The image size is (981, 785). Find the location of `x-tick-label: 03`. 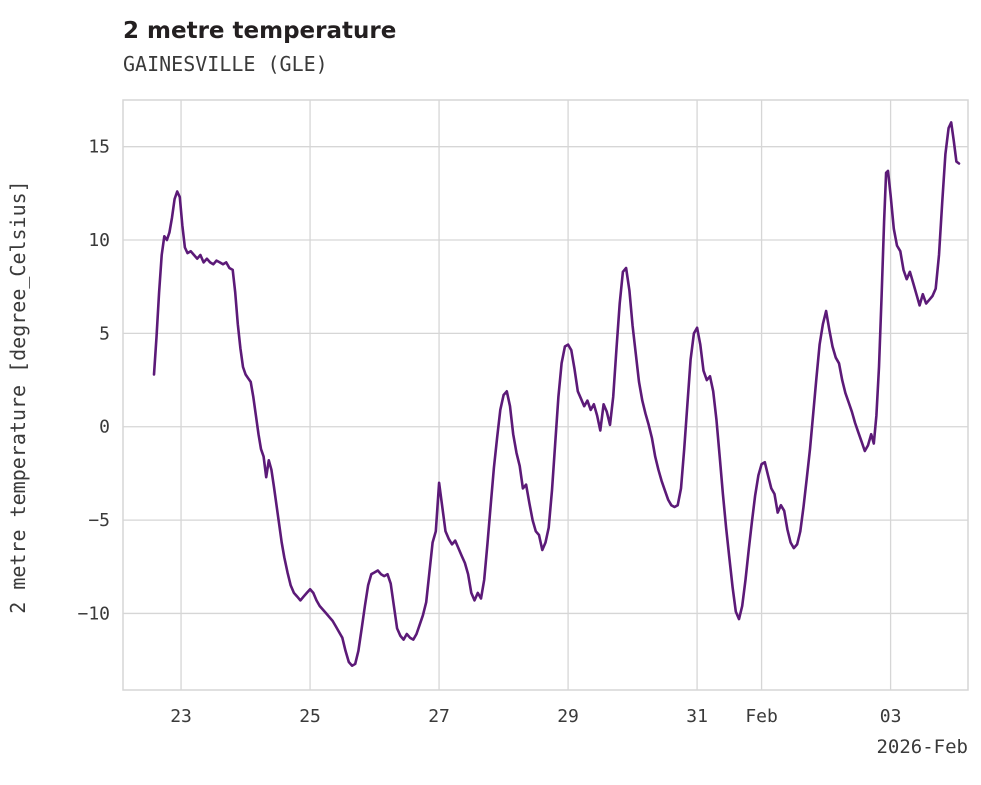

x-tick-label: 03 is located at coordinates (891, 716).